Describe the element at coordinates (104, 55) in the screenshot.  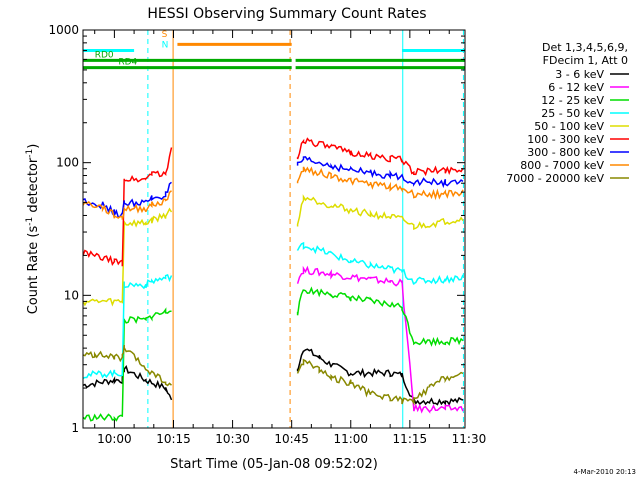
I see `flag-label: RD0` at that location.